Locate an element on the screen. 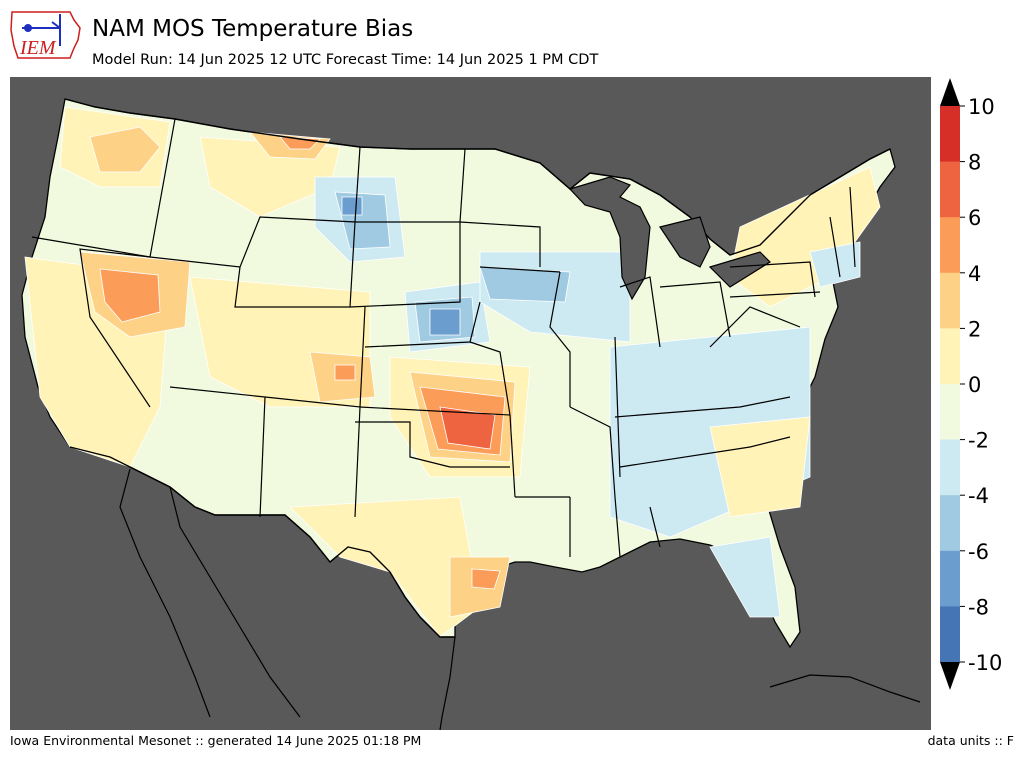 Image resolution: width=1024 pixels, height=768 pixels. bias-zone-northeast-cool is located at coordinates (835, 264).